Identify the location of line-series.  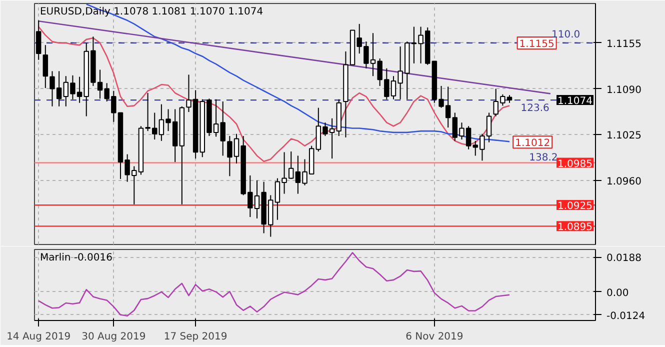
(274, 284).